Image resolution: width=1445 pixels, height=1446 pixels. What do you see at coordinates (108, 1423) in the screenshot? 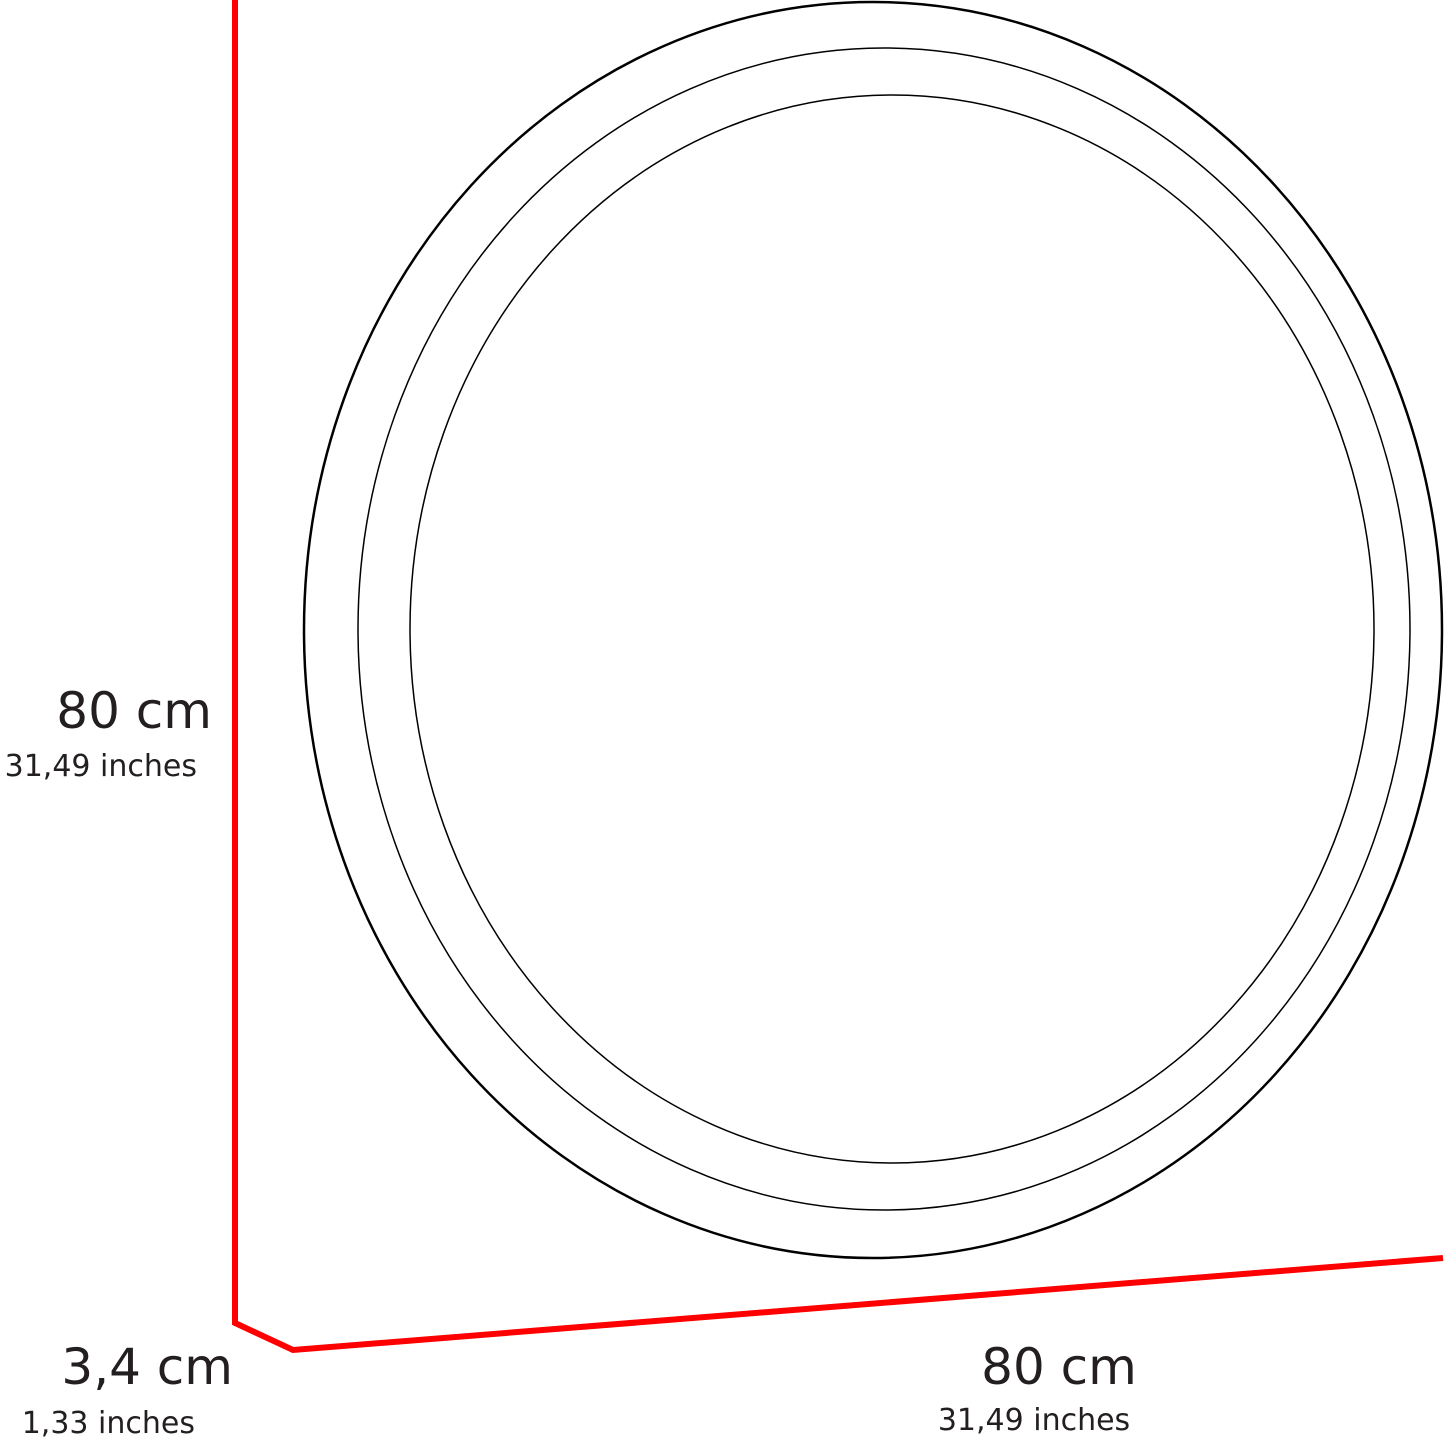
I see `depth-imperial: 1,33 inches` at bounding box center [108, 1423].